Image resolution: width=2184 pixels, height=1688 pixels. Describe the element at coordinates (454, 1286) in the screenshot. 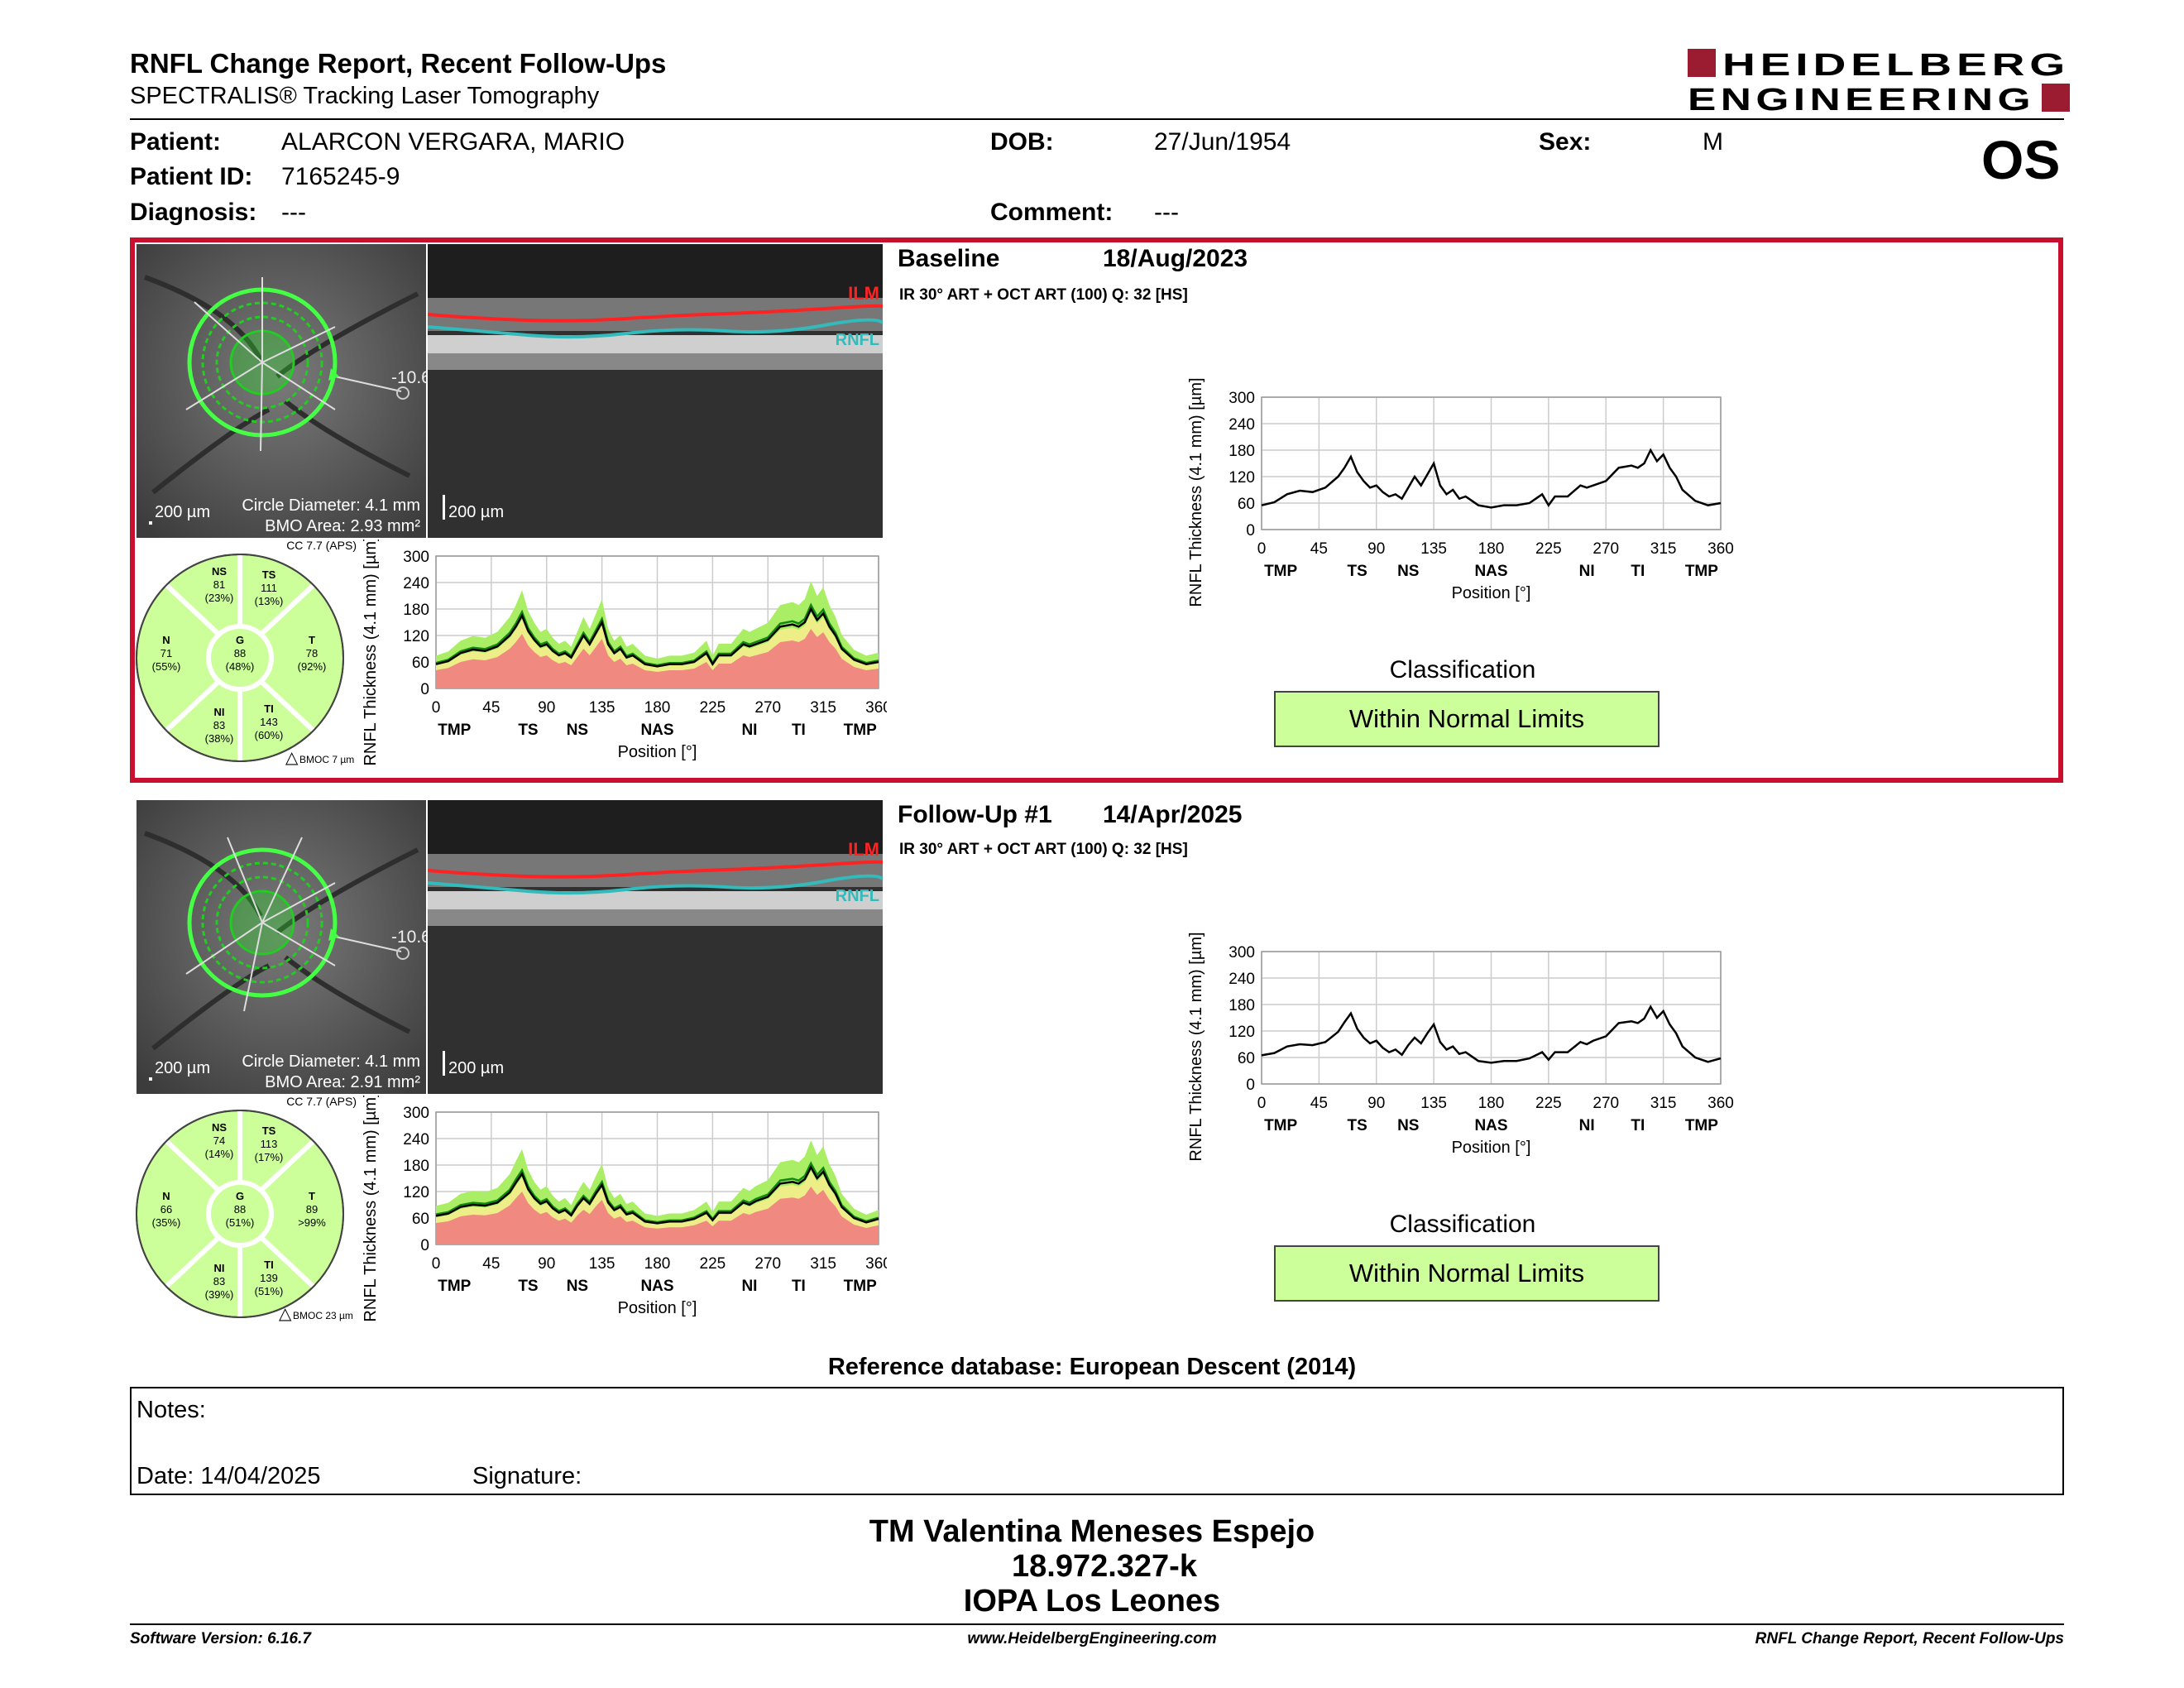

I see `small-chart-followup-sector-label: TMP` at that location.